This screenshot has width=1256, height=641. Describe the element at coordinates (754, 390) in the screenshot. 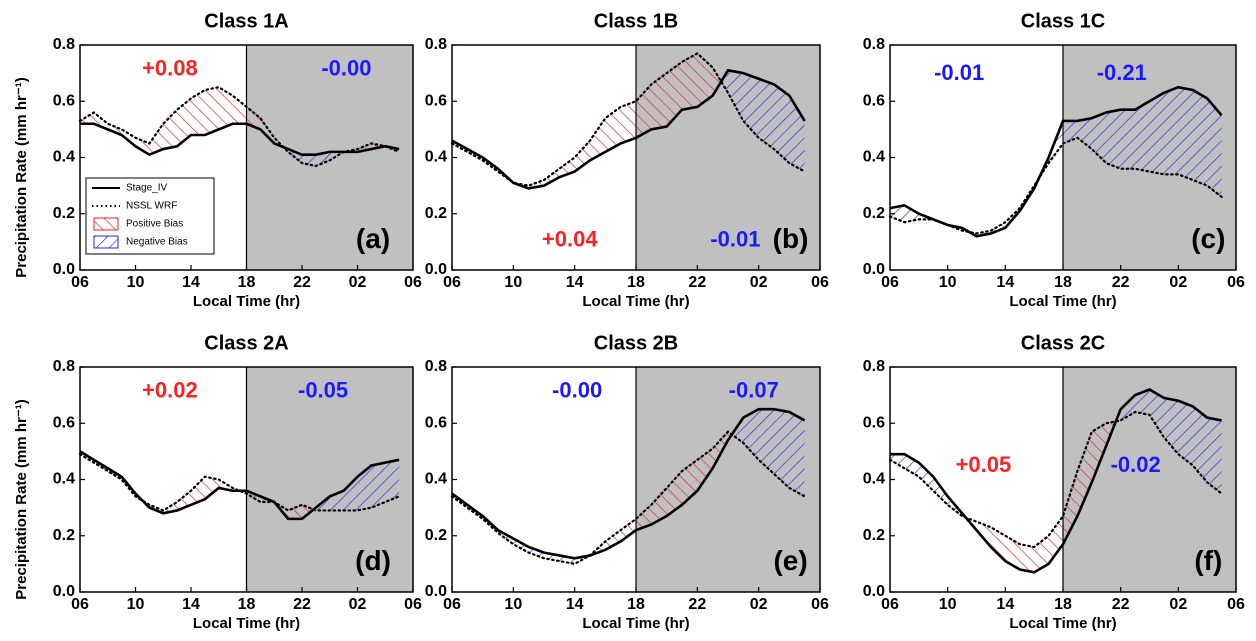

I see `annotation: -0.07` at that location.